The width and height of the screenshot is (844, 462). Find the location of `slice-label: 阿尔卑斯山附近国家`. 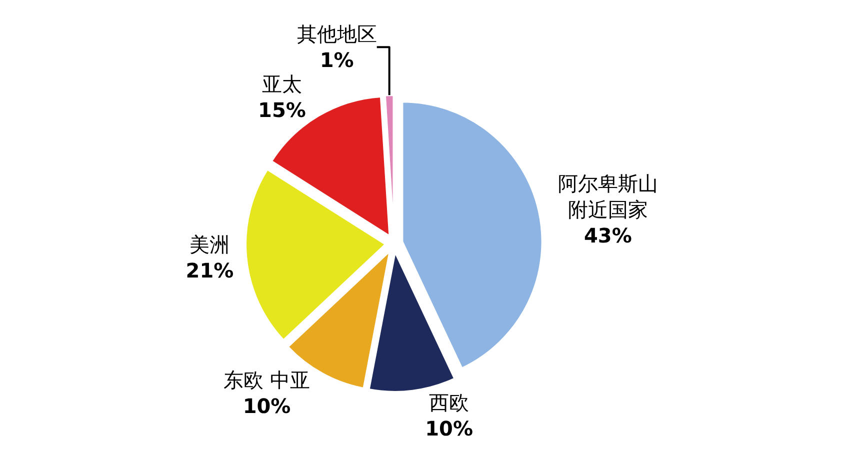

slice-label: 阿尔卑斯山附近国家 is located at coordinates (608, 196).